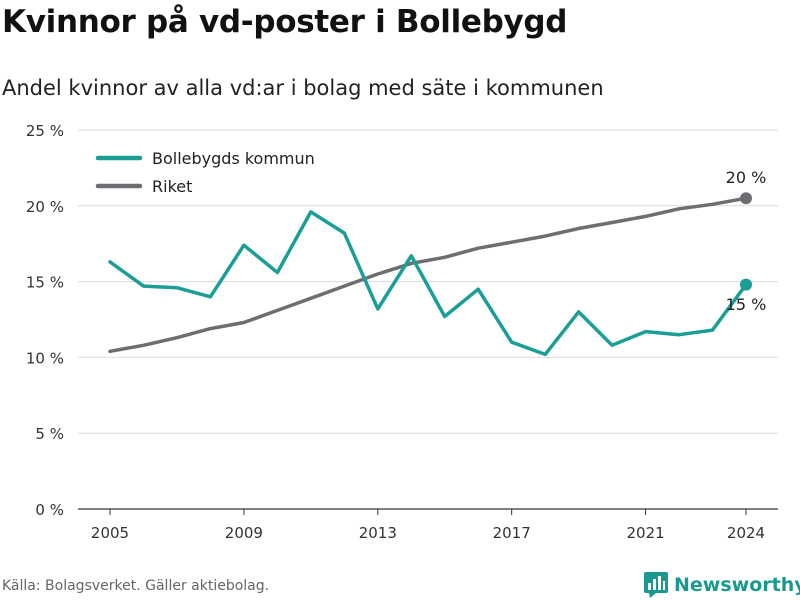 The width and height of the screenshot is (800, 600). I want to click on y-tick-label: 15 %, so click(45, 283).